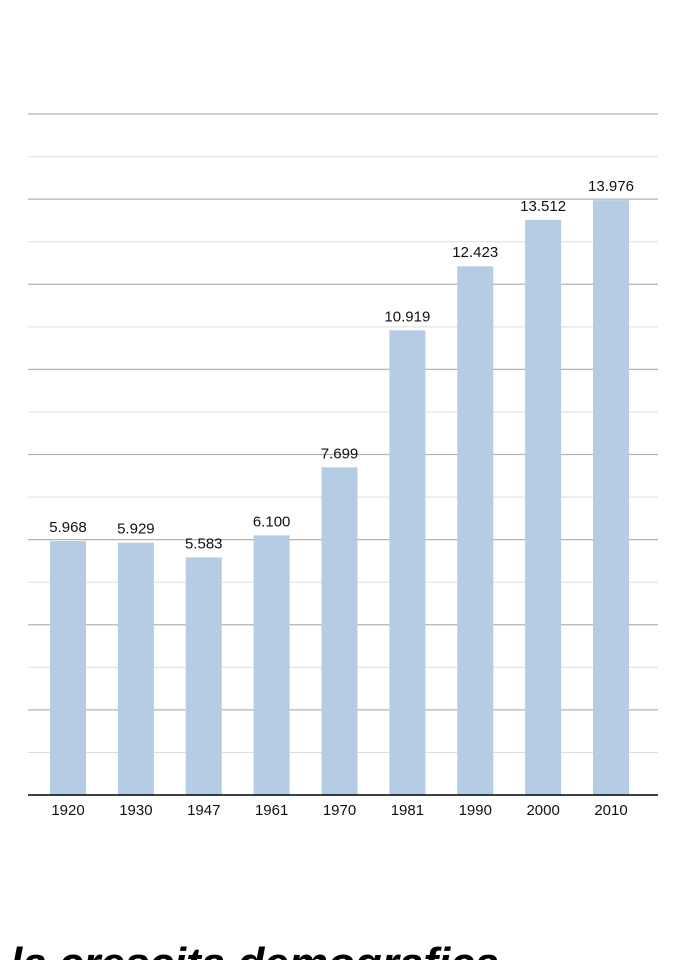 The height and width of the screenshot is (960, 684). Describe the element at coordinates (610, 810) in the screenshot. I see `tick-label-2010: 2010` at that location.